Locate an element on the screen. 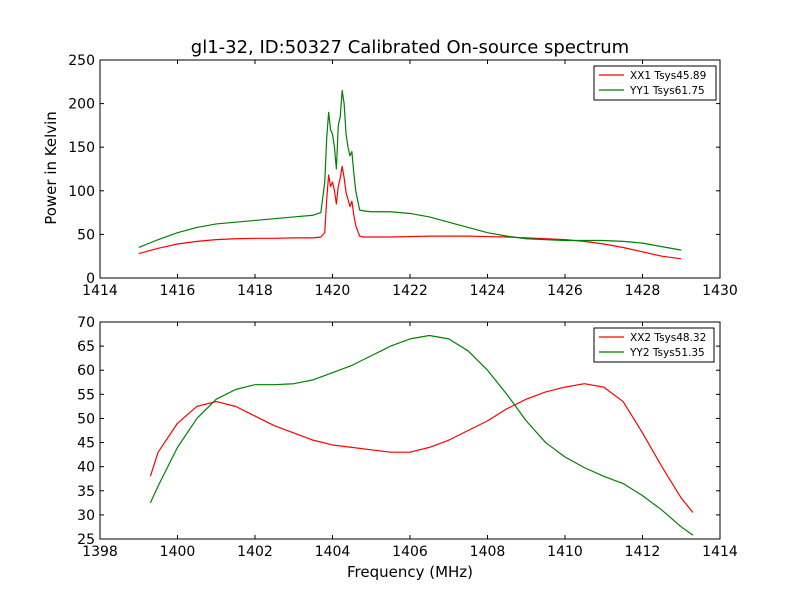  x-tick-label: 1402 is located at coordinates (255, 552).